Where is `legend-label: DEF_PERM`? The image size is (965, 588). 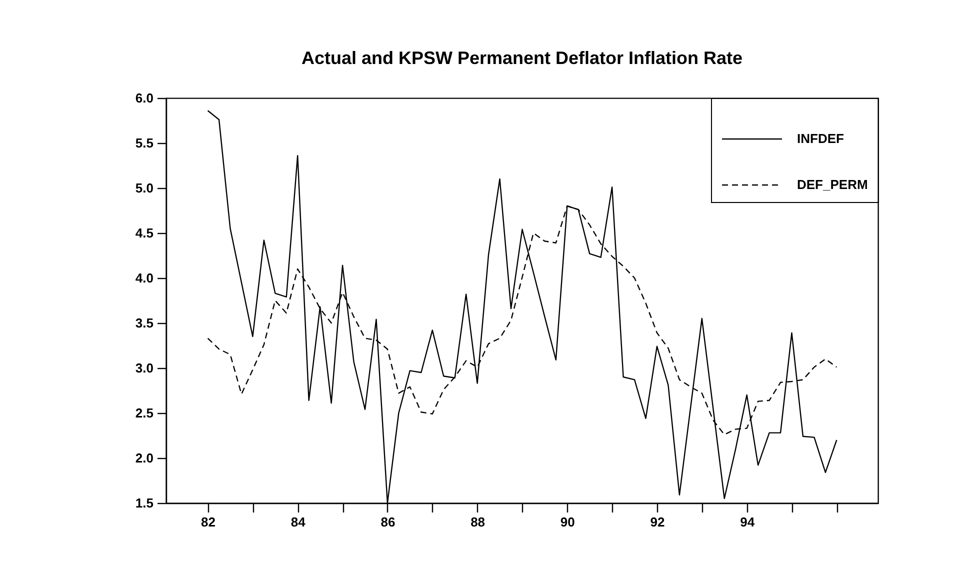 legend-label: DEF_PERM is located at coordinates (832, 184).